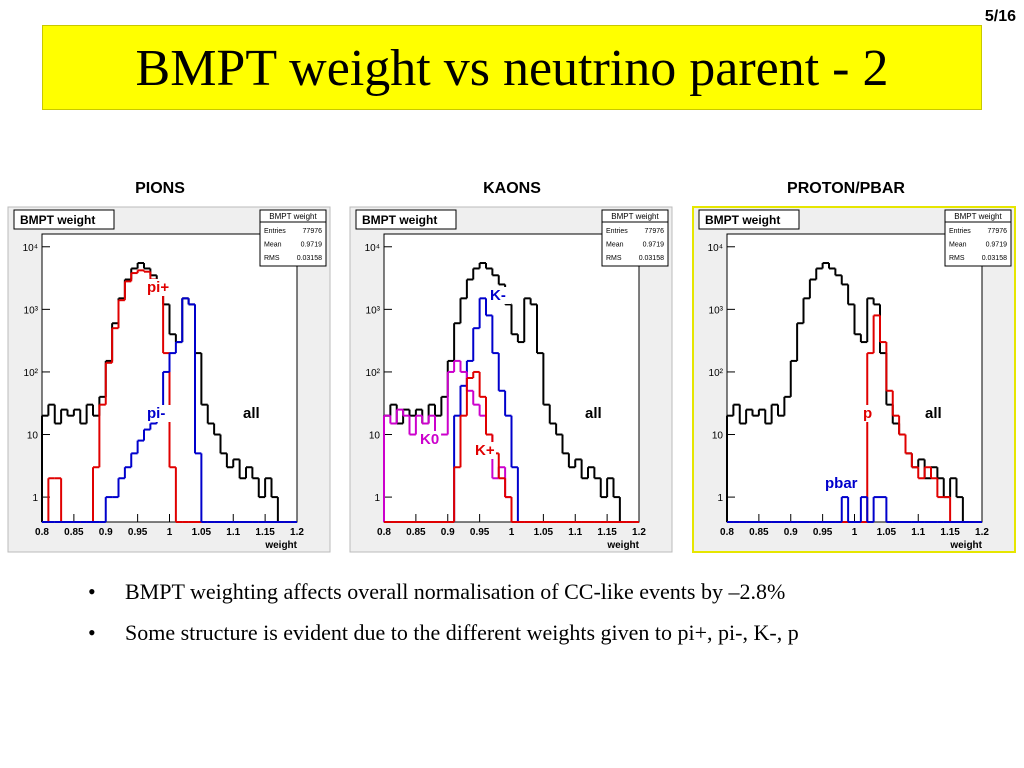  Describe the element at coordinates (156, 413) in the screenshot. I see `series-label: pi-` at that location.